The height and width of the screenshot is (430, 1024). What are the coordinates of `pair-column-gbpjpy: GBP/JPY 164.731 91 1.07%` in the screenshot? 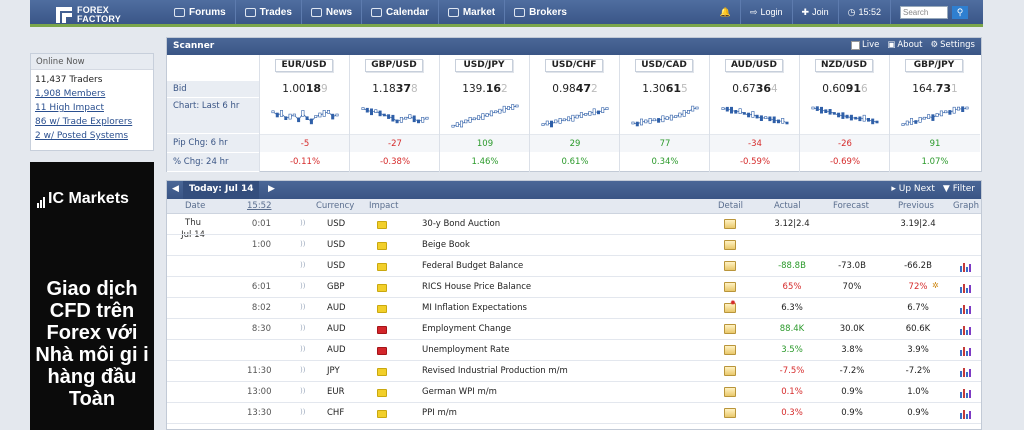 It's located at (934, 113).